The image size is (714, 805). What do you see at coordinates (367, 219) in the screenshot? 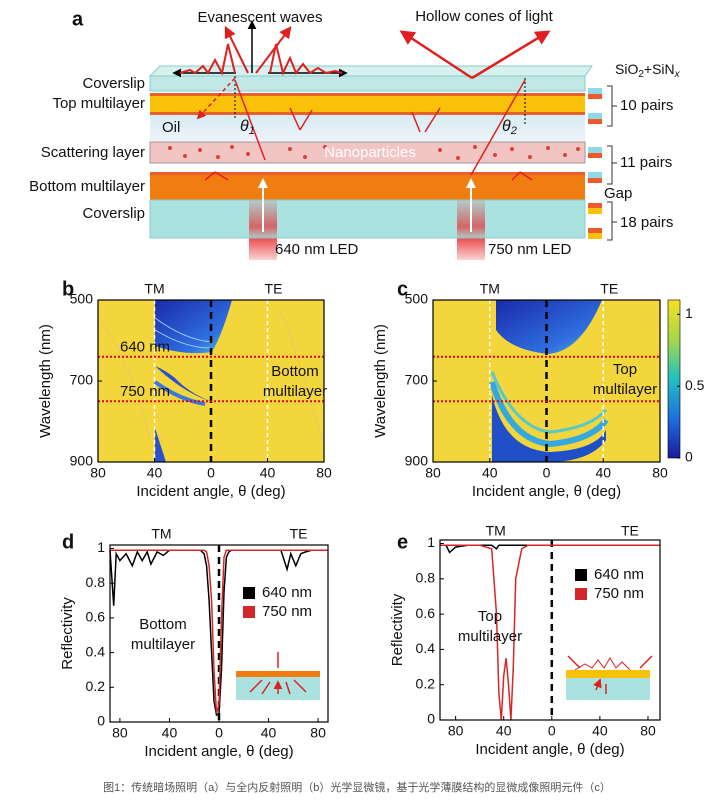
I see `coverslip` at bounding box center [367, 219].